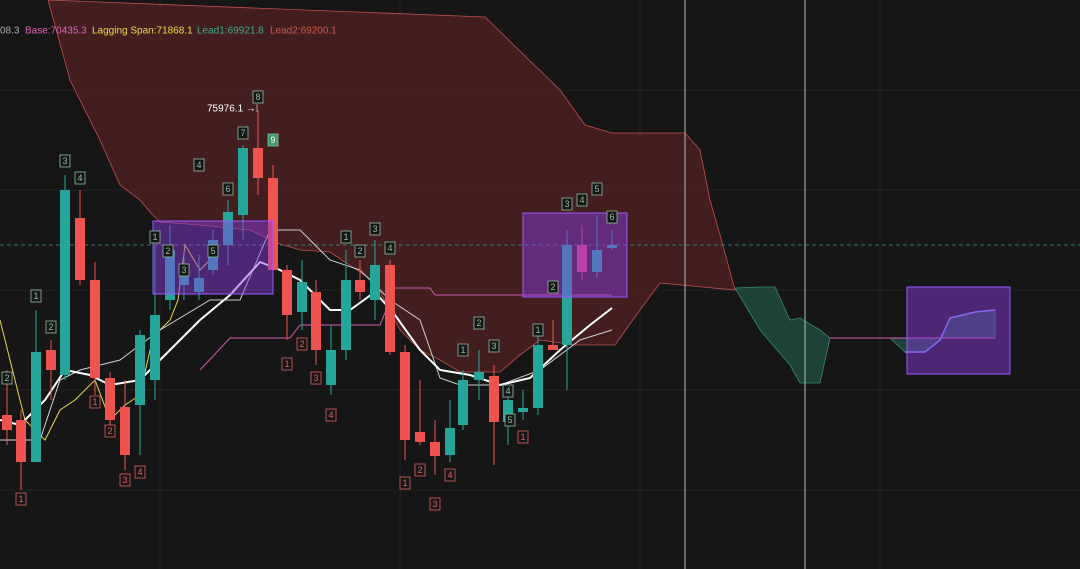 This screenshot has height=569, width=1080. What do you see at coordinates (405, 329) in the screenshot?
I see `base-line` at bounding box center [405, 329].